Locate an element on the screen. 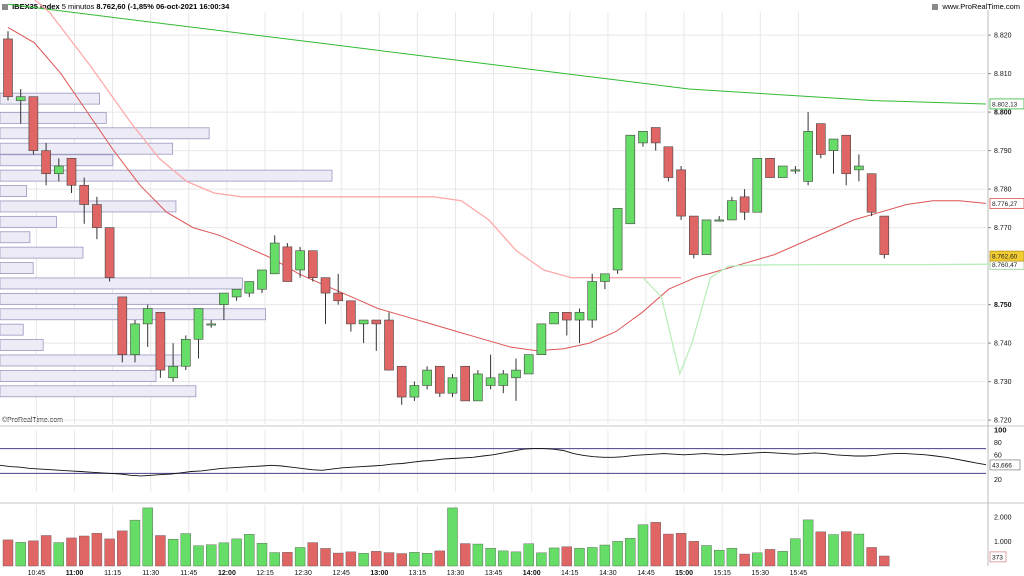  oscillator-tick-label: 100 is located at coordinates (1000, 430).